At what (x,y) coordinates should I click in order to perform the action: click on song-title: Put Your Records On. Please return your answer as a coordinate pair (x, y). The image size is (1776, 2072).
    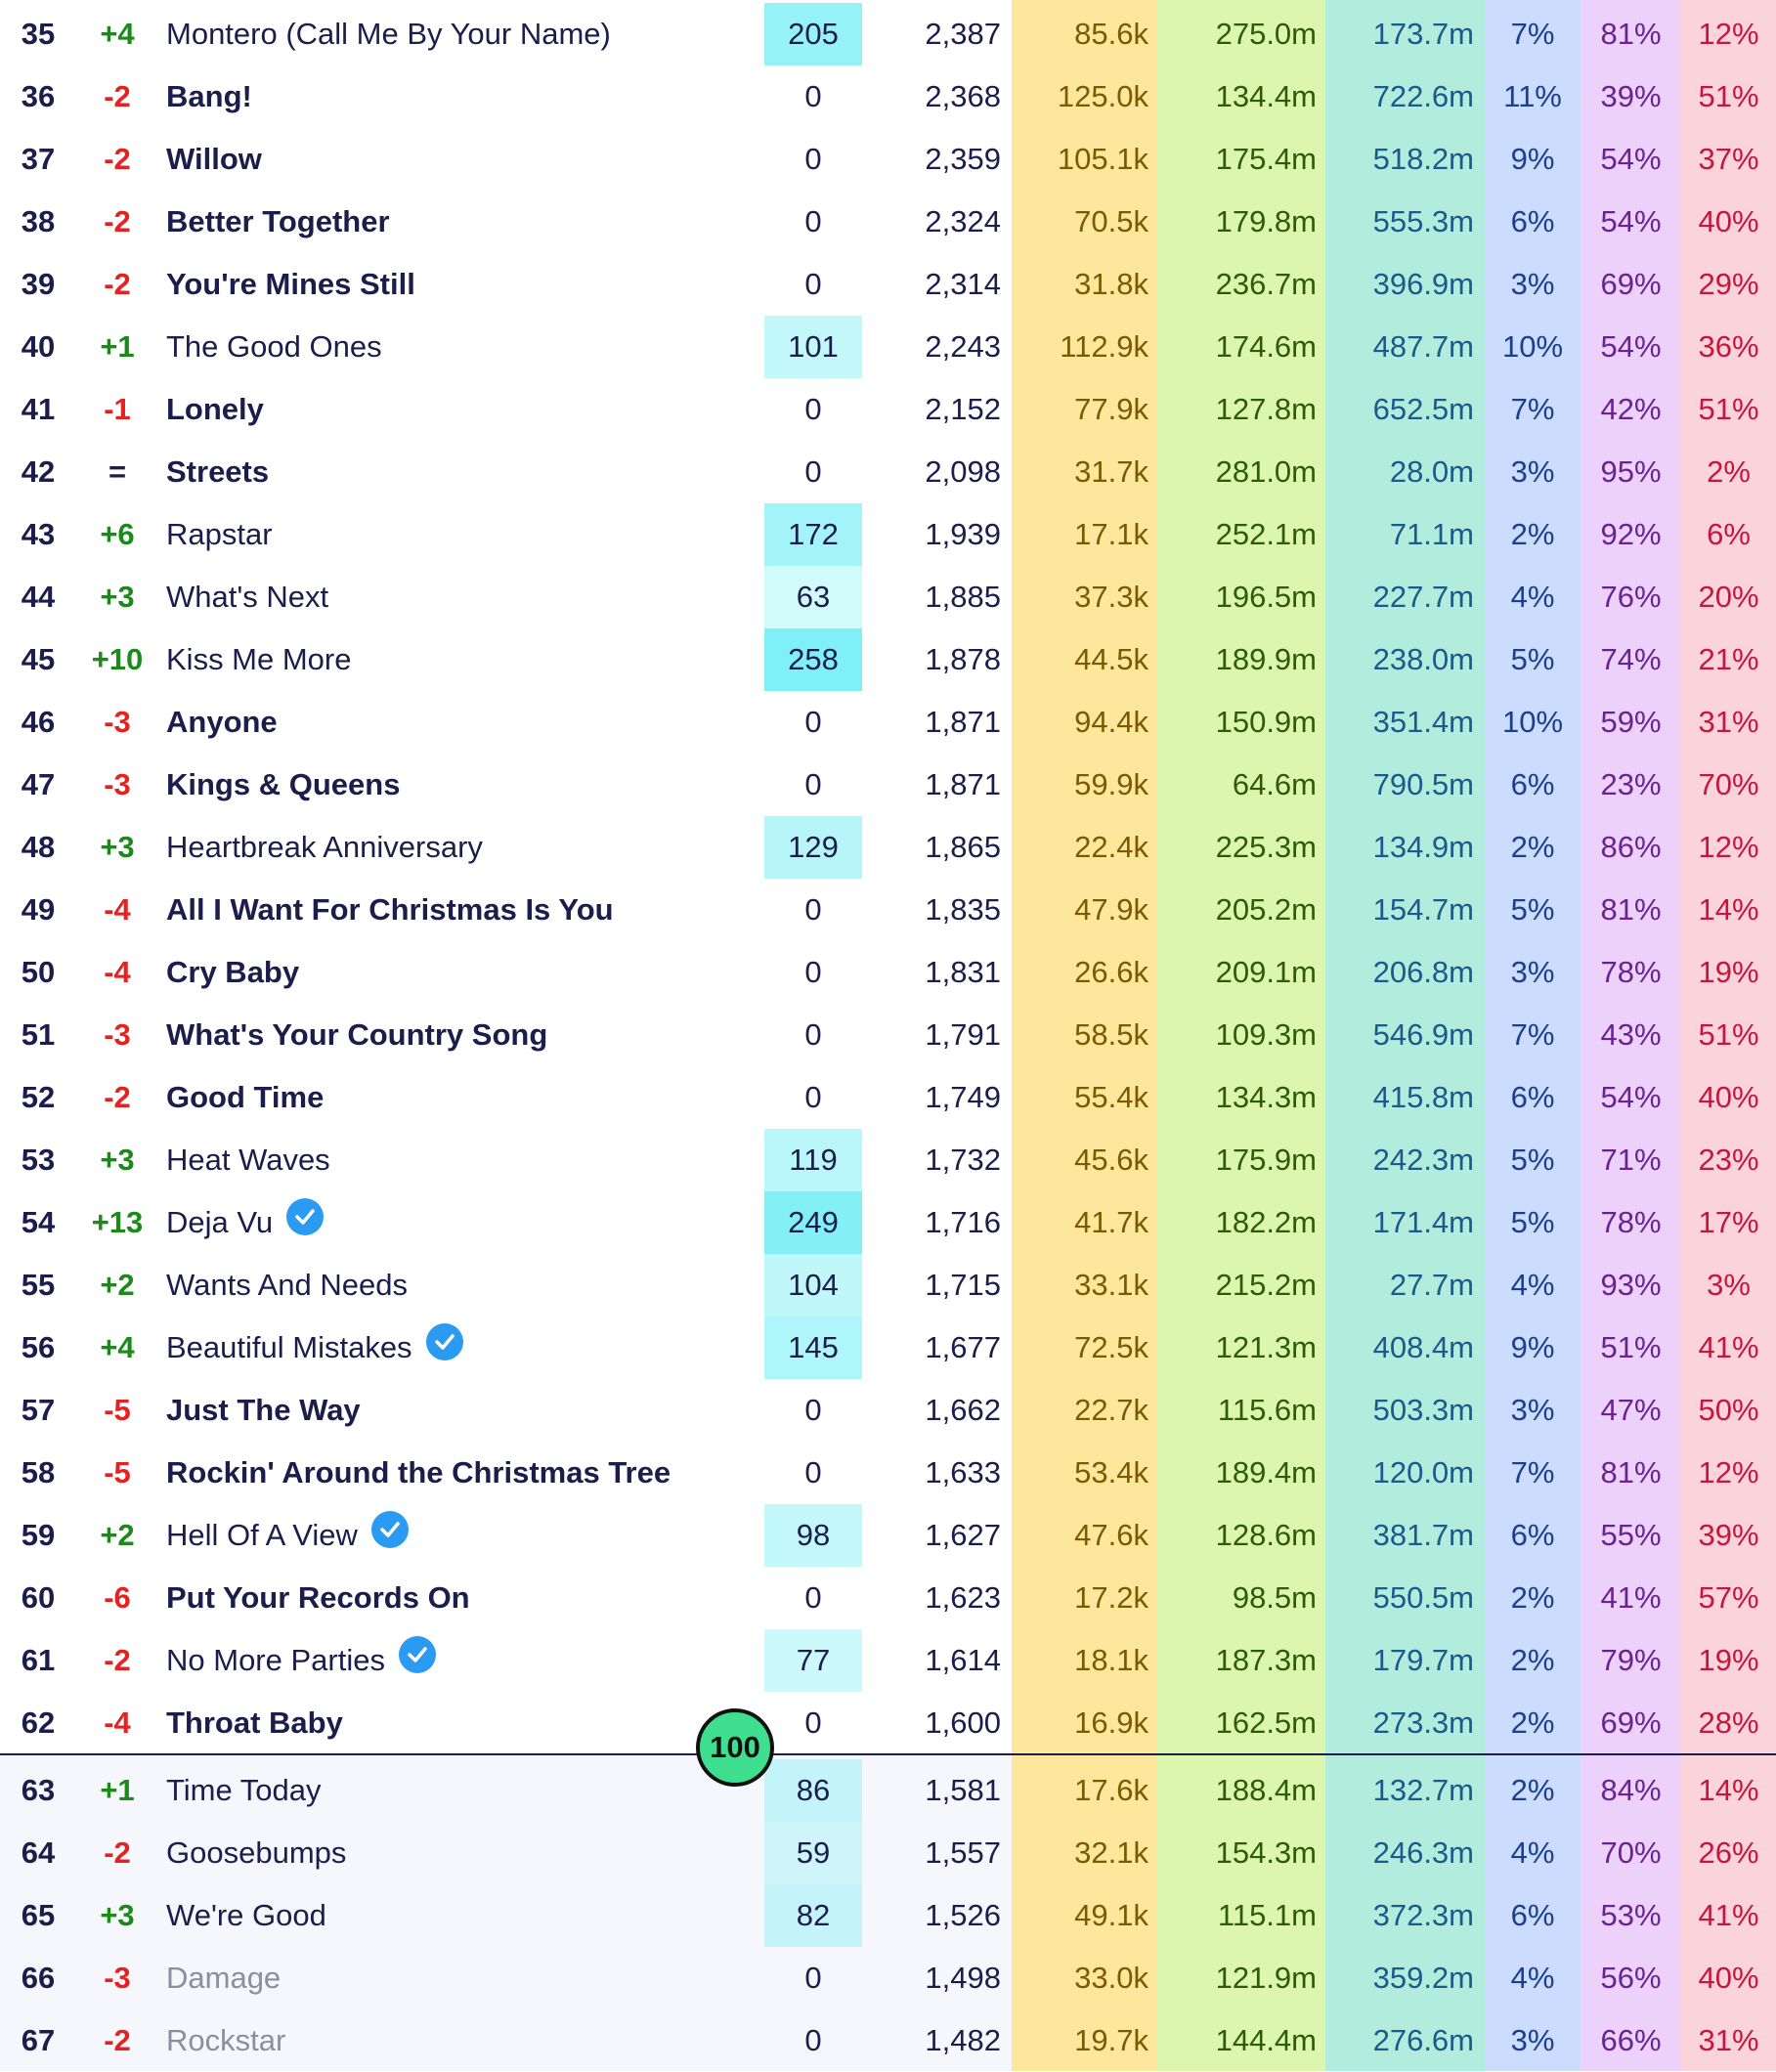
    Looking at the image, I should click on (318, 1598).